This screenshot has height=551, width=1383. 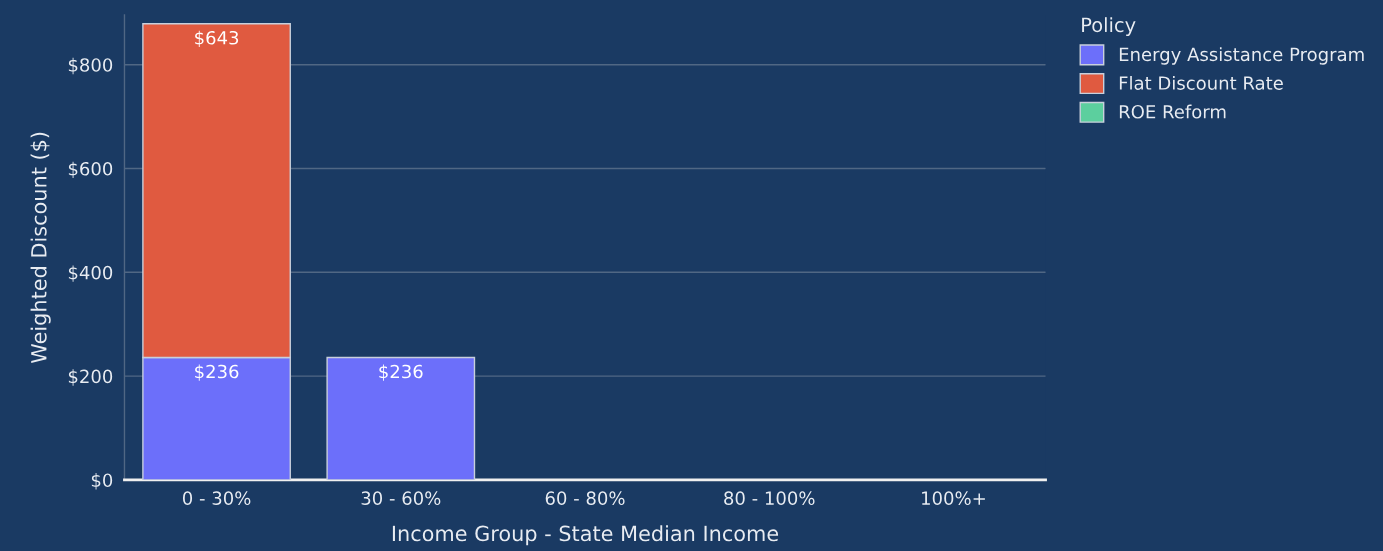 I want to click on y-tick-label: $800, so click(x=90, y=66).